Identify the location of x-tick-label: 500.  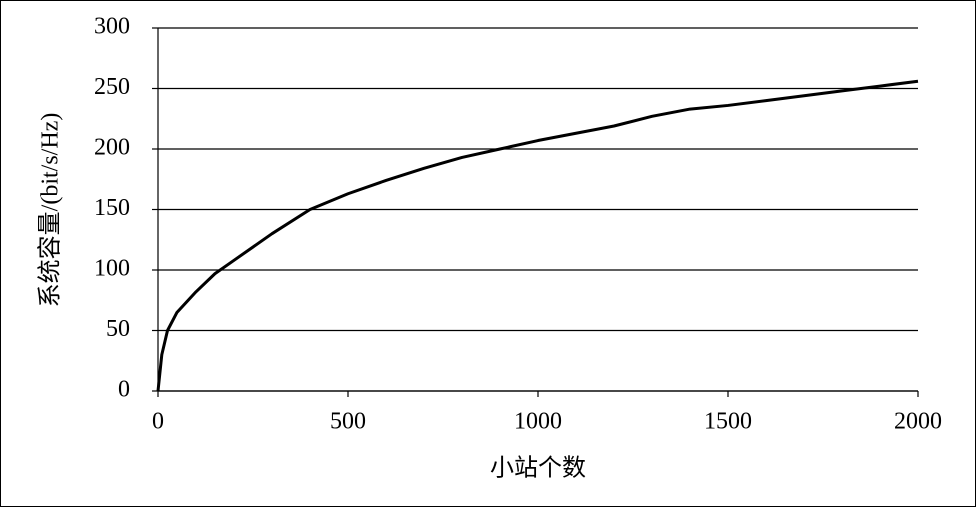
(348, 422).